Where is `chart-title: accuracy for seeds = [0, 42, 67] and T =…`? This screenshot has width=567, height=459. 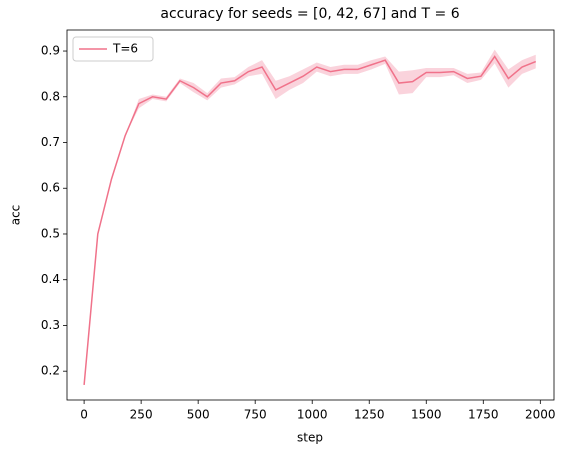 chart-title: accuracy for seeds = [0, 42, 67] and T =… is located at coordinates (309, 14).